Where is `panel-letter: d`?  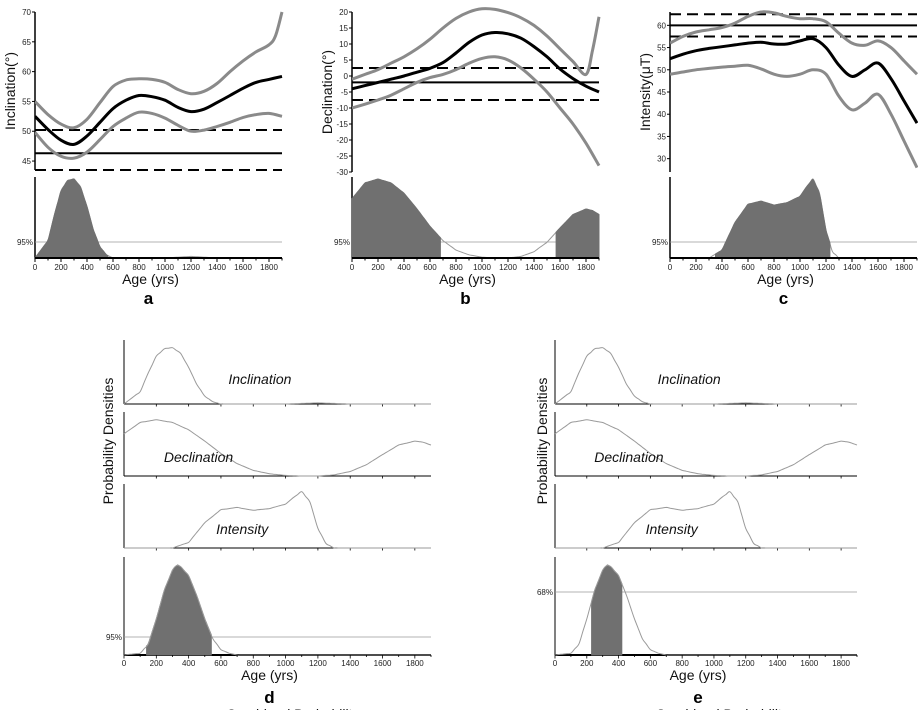
panel-letter: d is located at coordinates (269, 697).